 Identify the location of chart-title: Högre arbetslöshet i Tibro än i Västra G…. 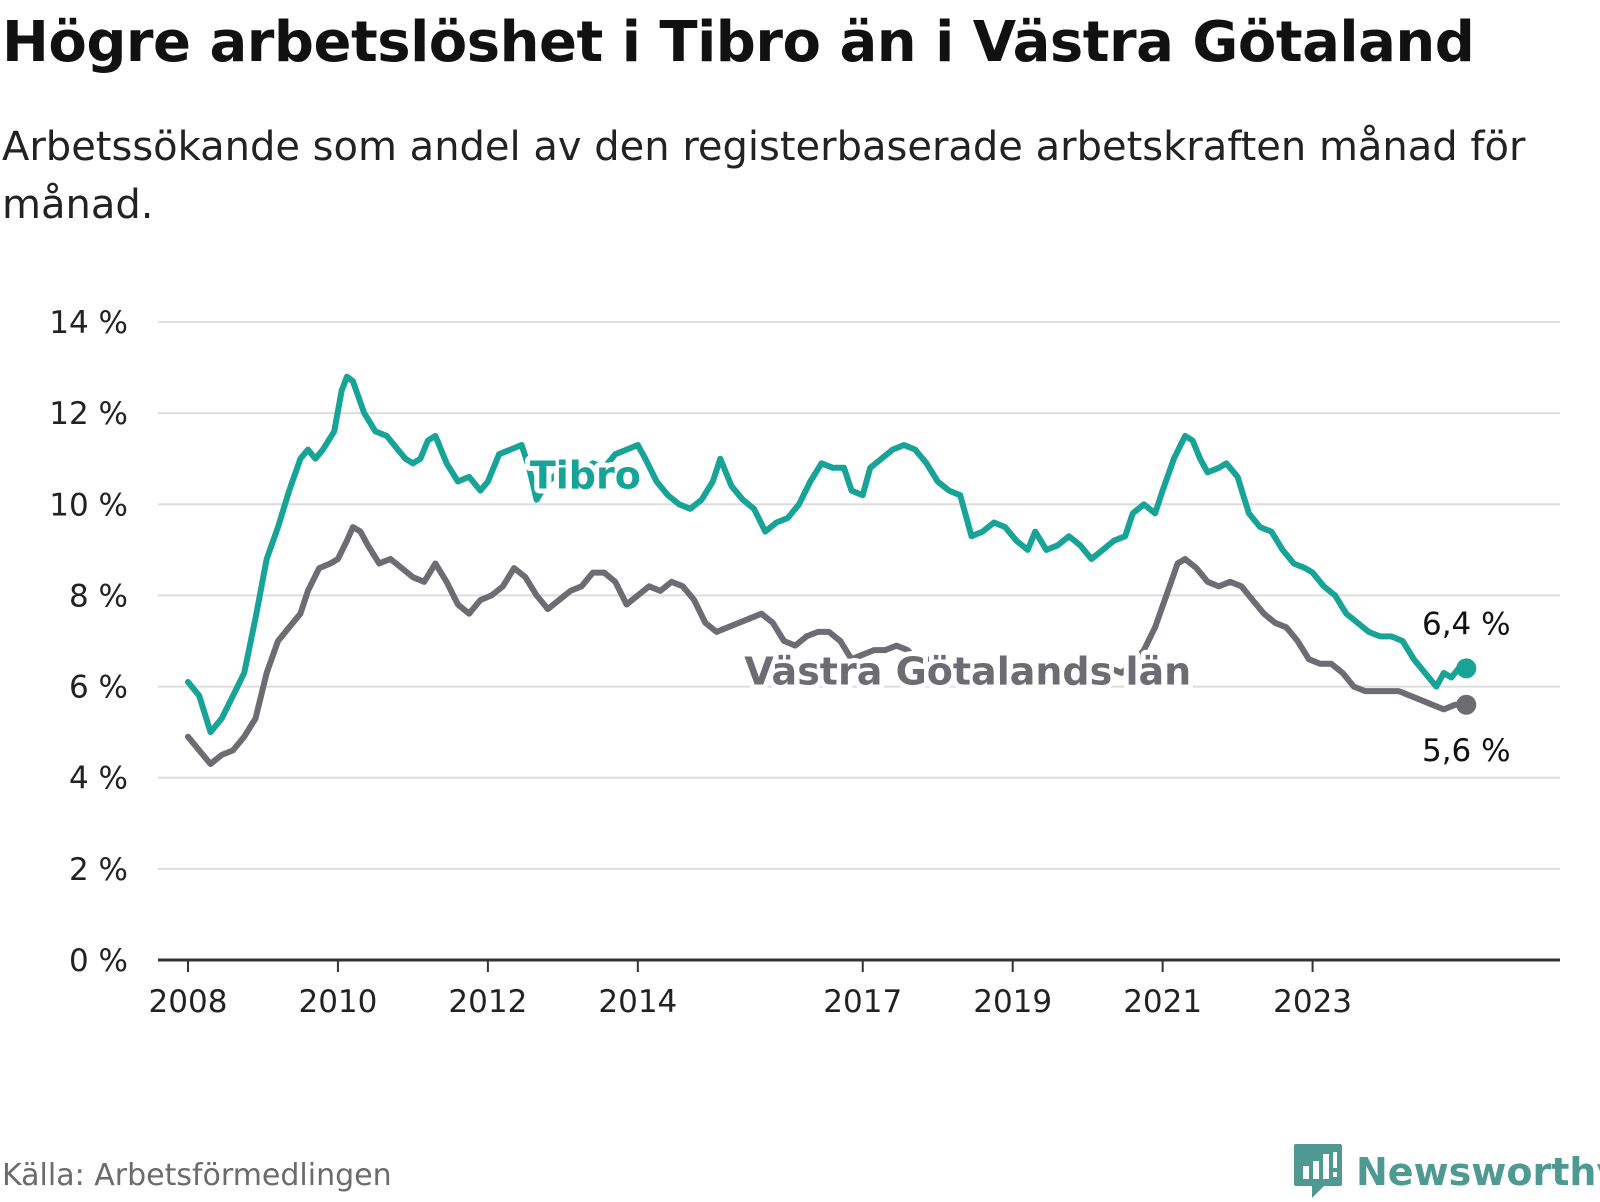
(738, 42).